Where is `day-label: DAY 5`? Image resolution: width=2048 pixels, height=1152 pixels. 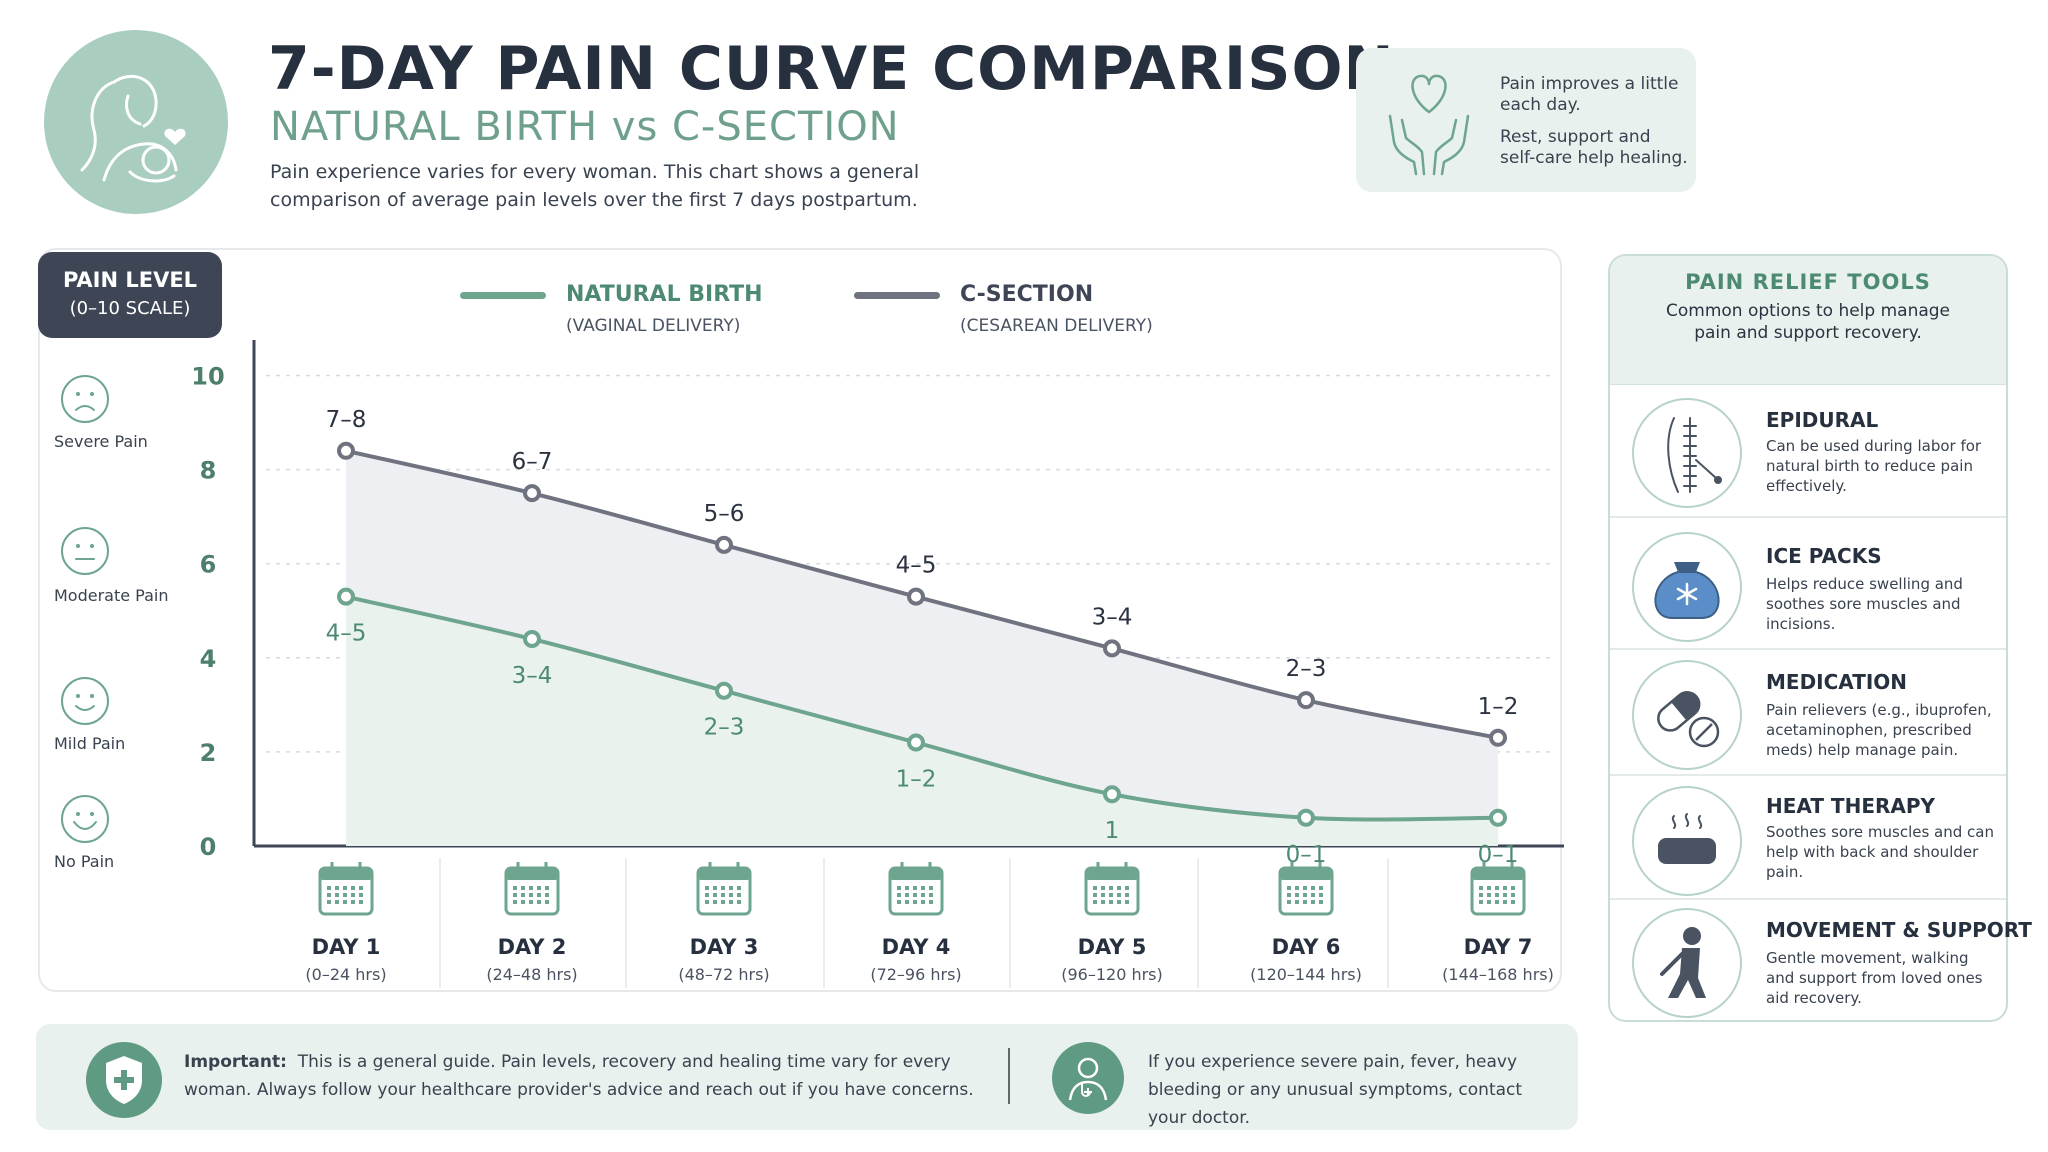 day-label: DAY 5 is located at coordinates (1112, 947).